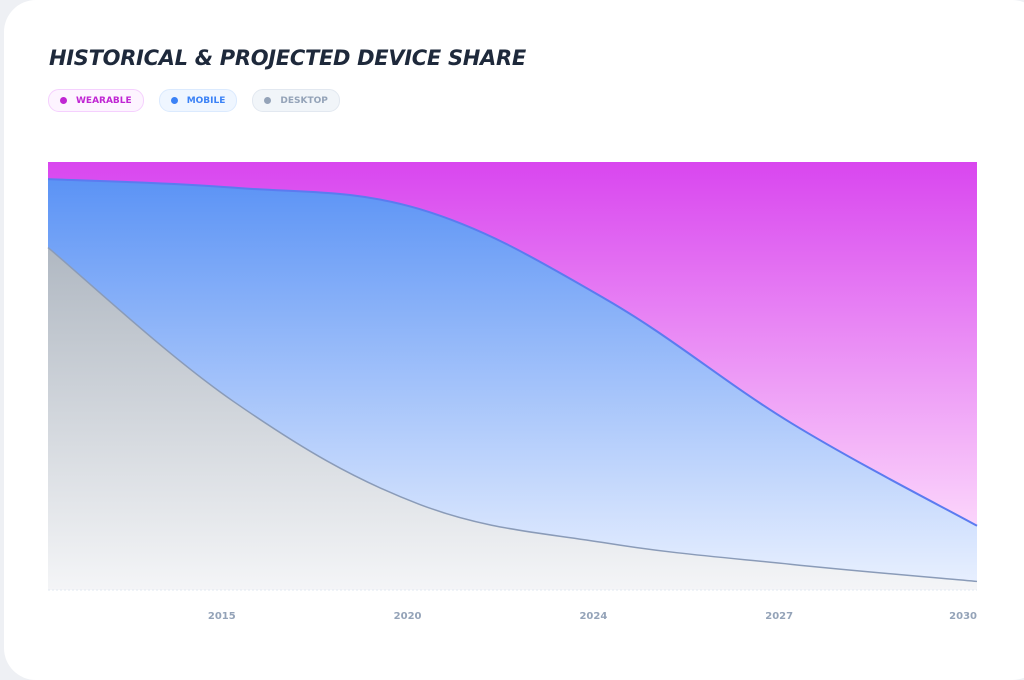 This screenshot has height=680, width=1024. Describe the element at coordinates (287, 58) in the screenshot. I see `chart-title: HISTORICAL & PROJECTED DEVICE SHARE` at that location.